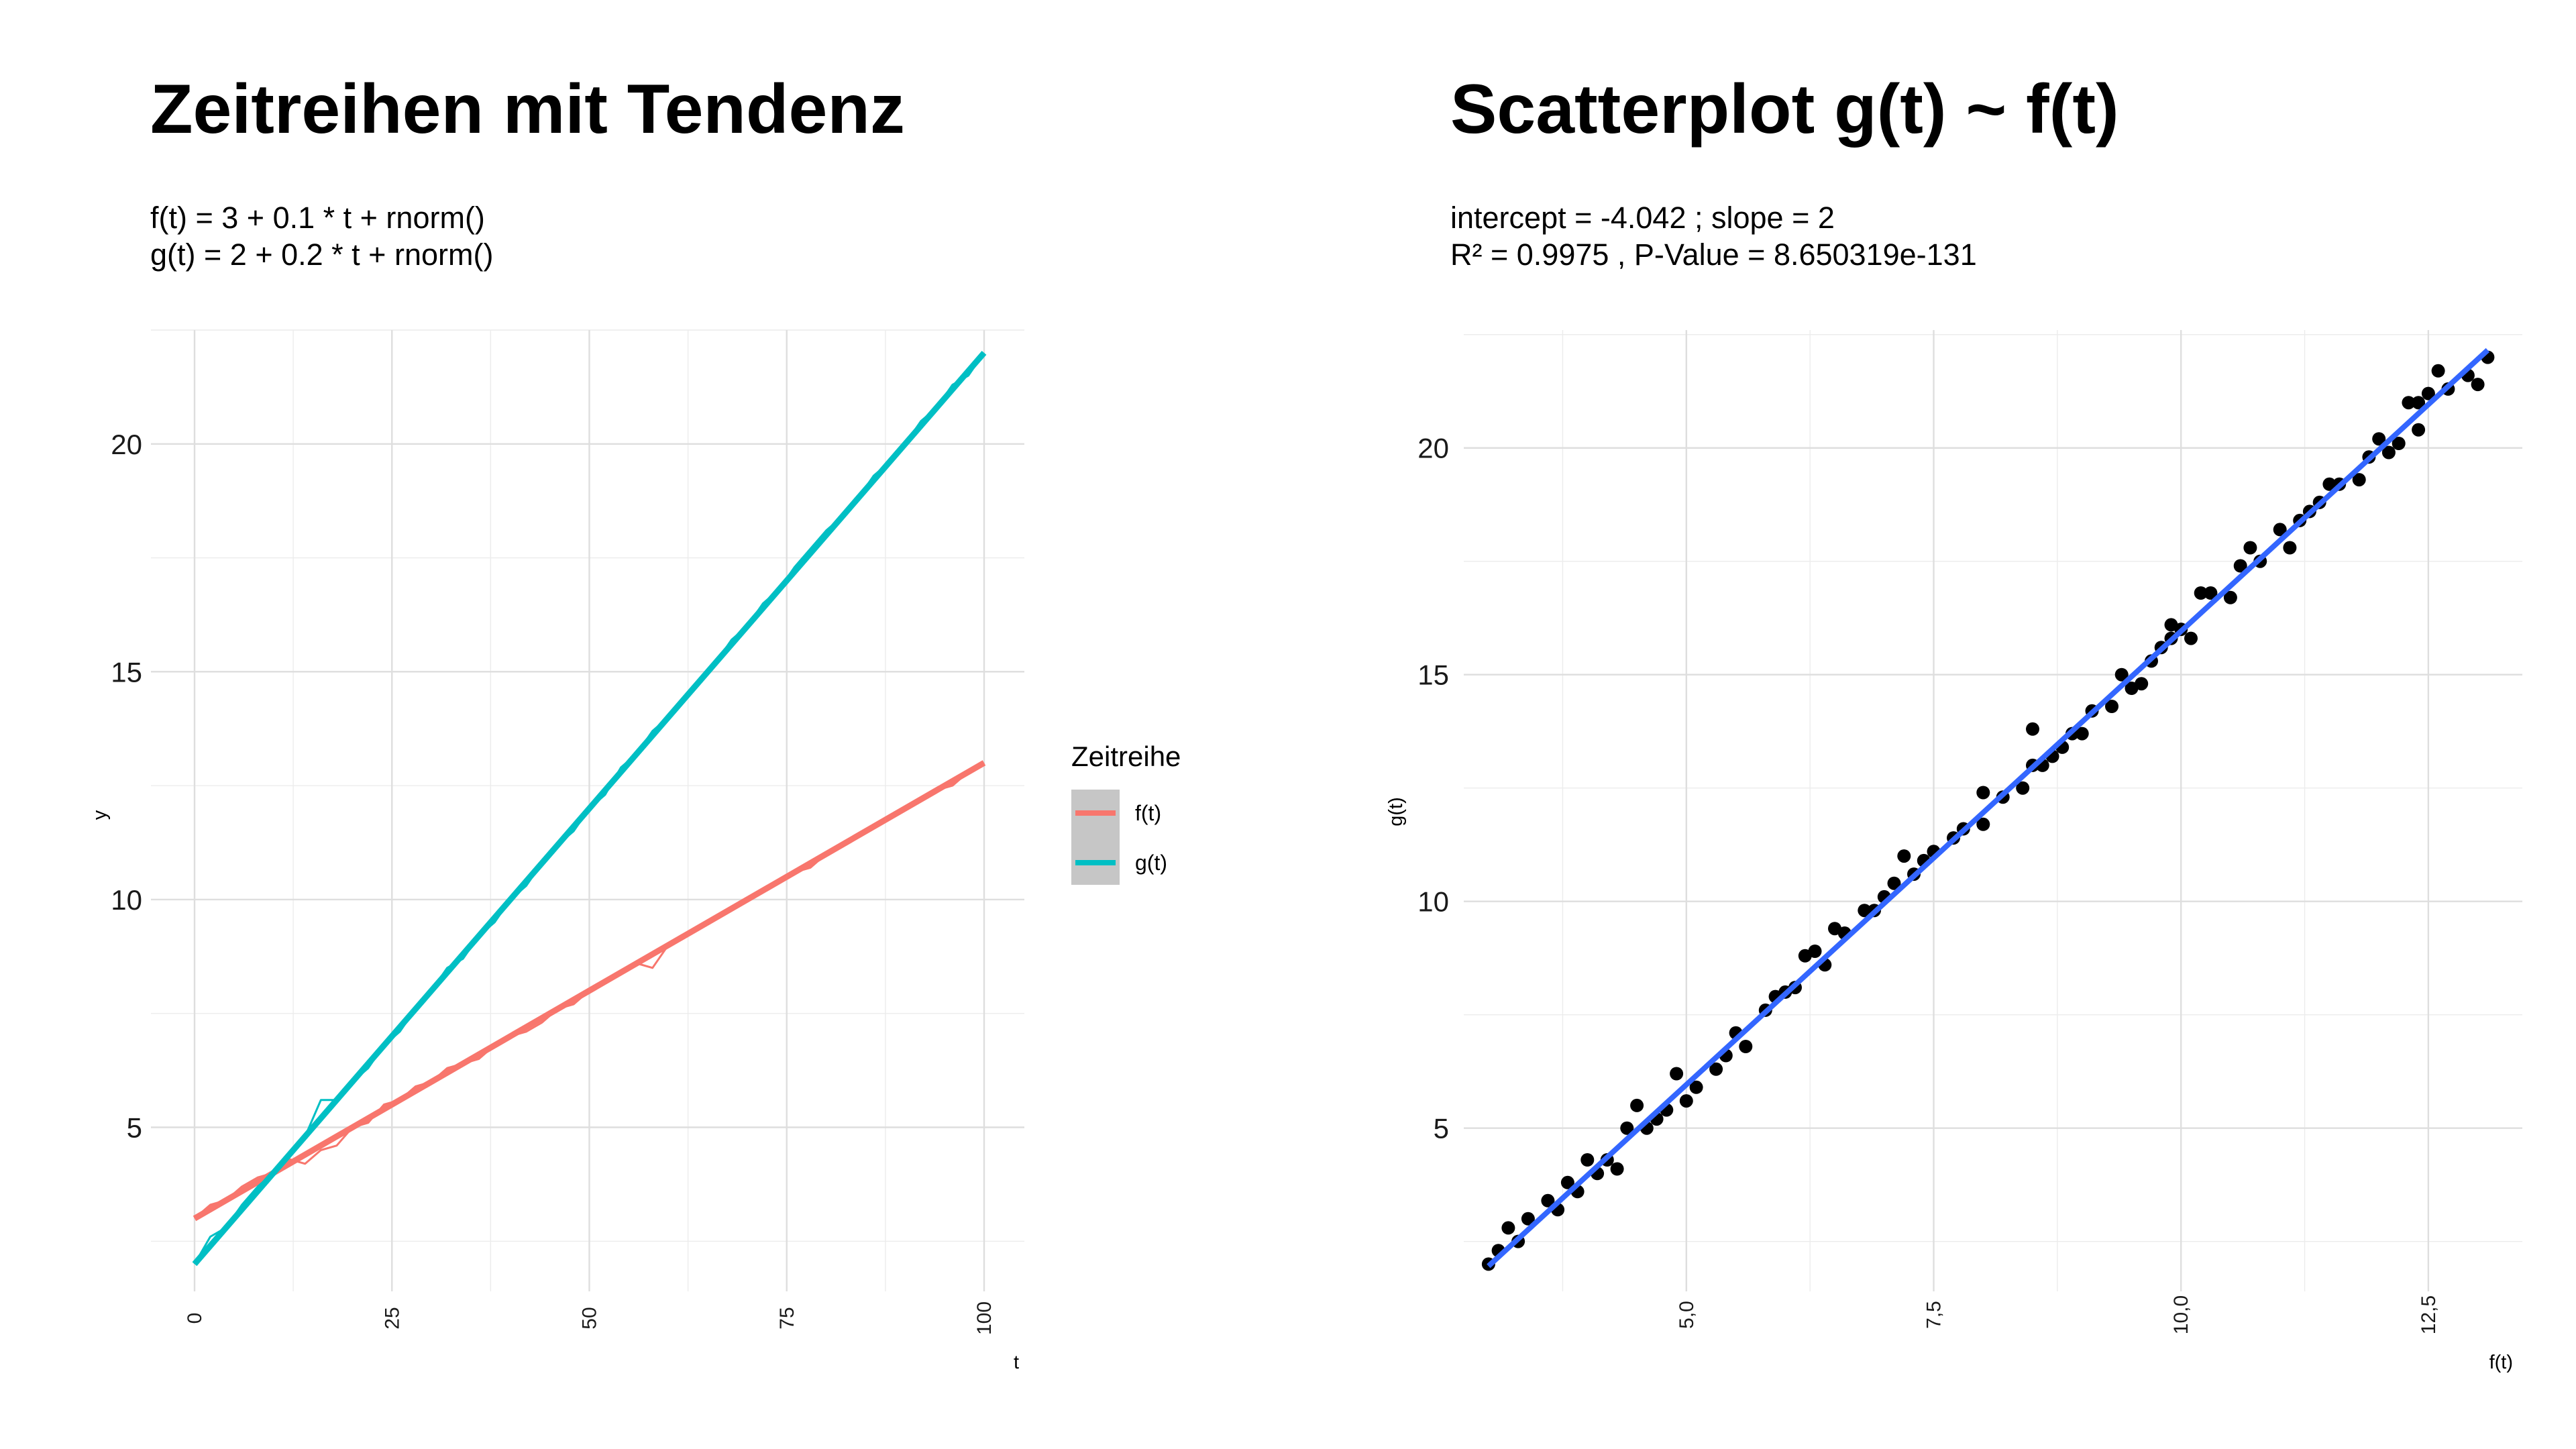  What do you see at coordinates (2058, 1314) in the screenshot?
I see `right-x-ticks: 5,0 7,5 10,0 12,5` at bounding box center [2058, 1314].